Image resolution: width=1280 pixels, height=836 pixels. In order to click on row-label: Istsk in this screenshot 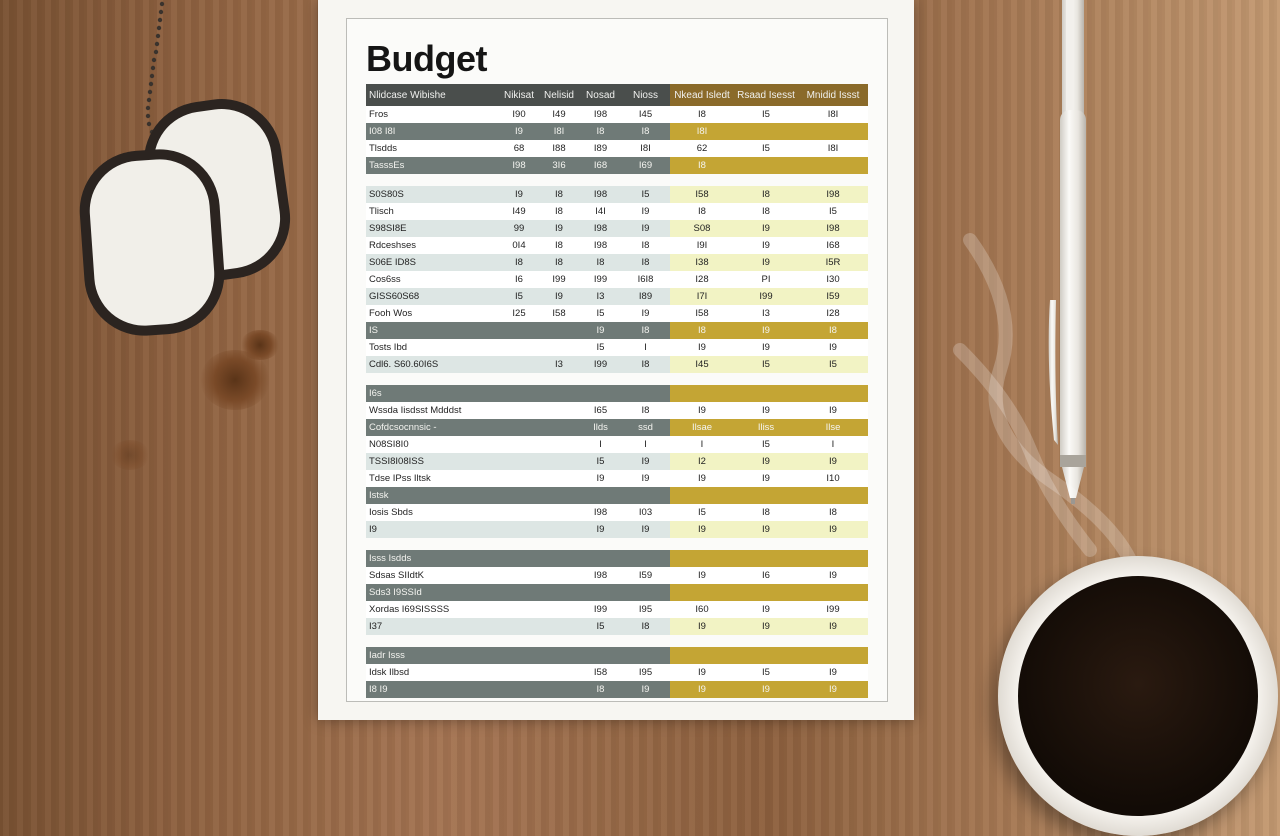, I will do `click(433, 495)`.